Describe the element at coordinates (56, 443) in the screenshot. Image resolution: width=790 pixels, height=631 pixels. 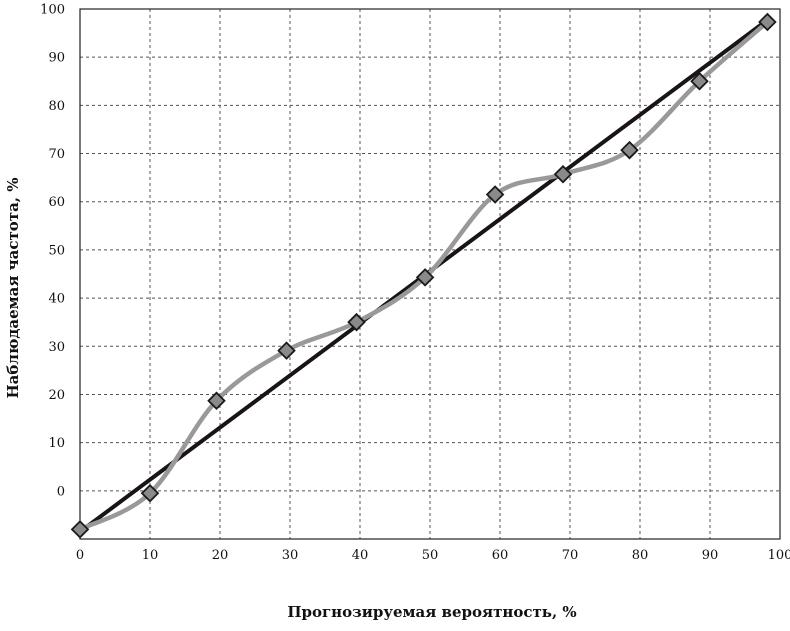
I see `y-tick-label: 10` at that location.